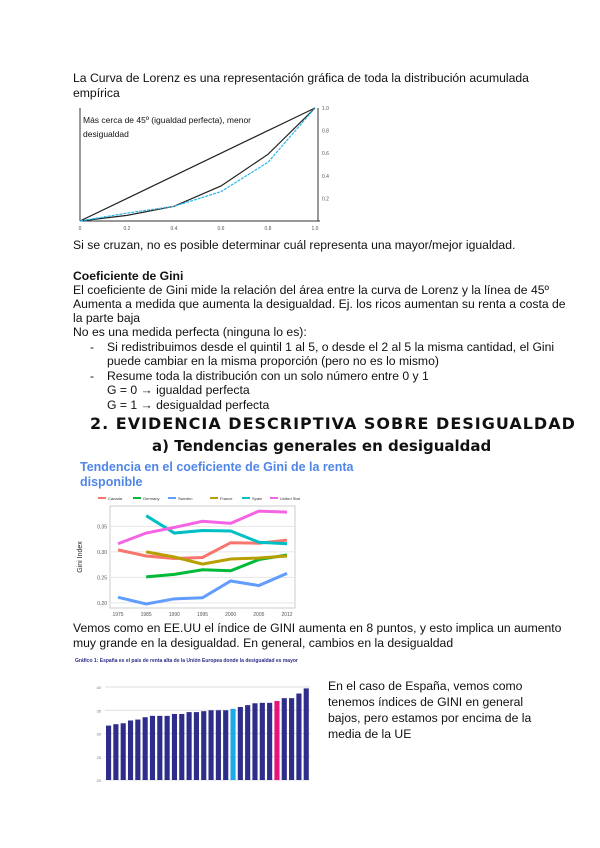 The width and height of the screenshot is (600, 848). What do you see at coordinates (221, 229) in the screenshot?
I see `x-tick-label: 0.6` at bounding box center [221, 229].